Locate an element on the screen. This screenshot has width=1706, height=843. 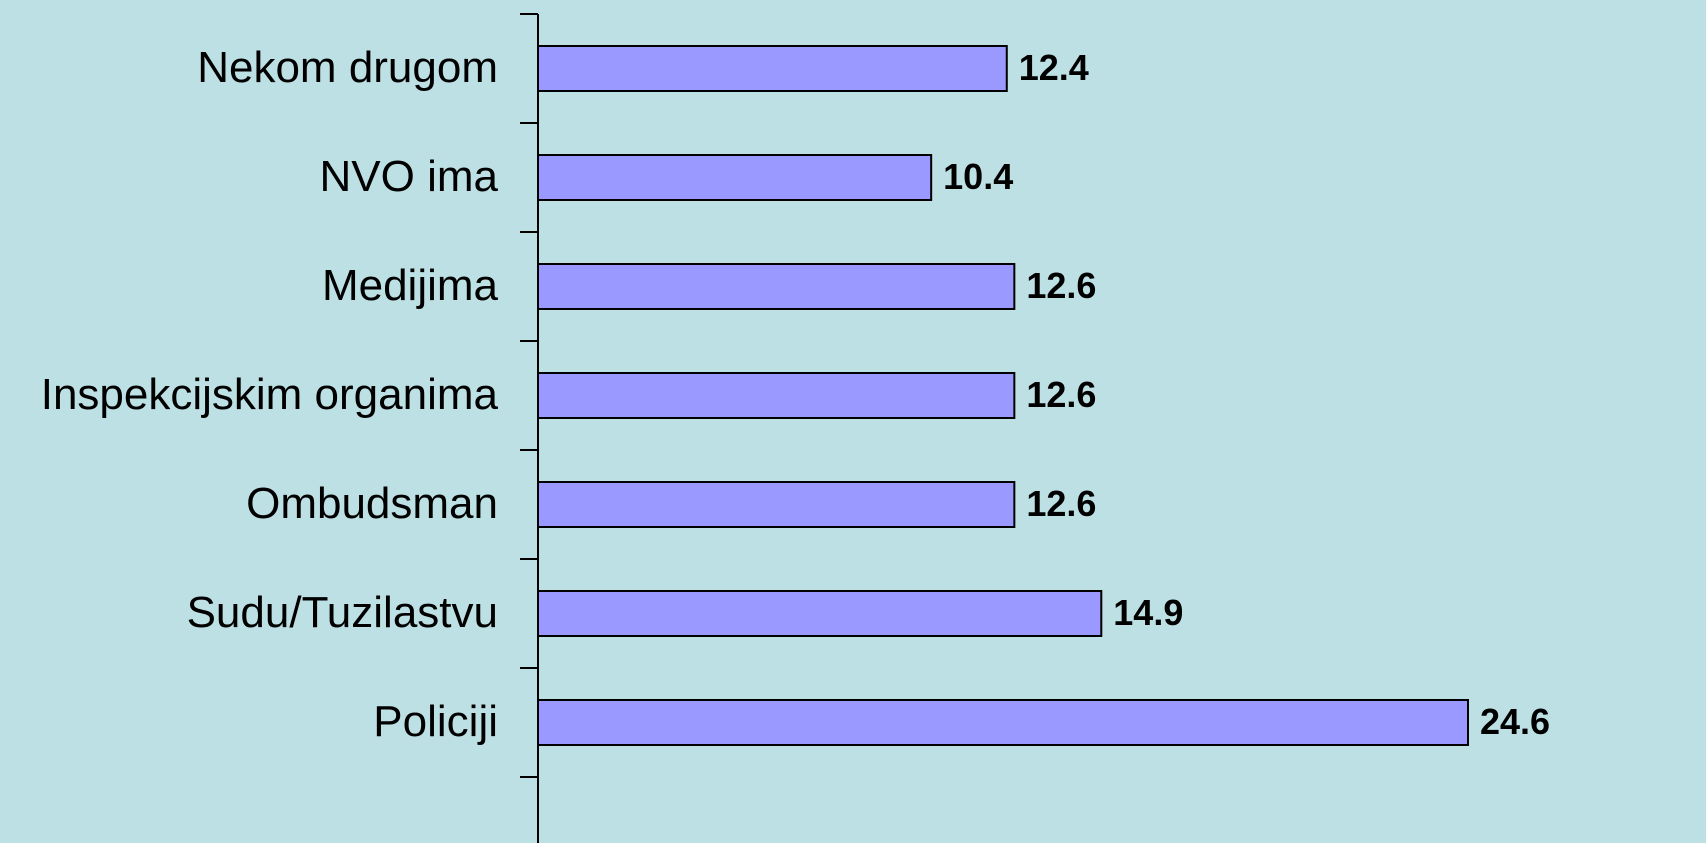
y-tick-label: NVO ima is located at coordinates (409, 176).